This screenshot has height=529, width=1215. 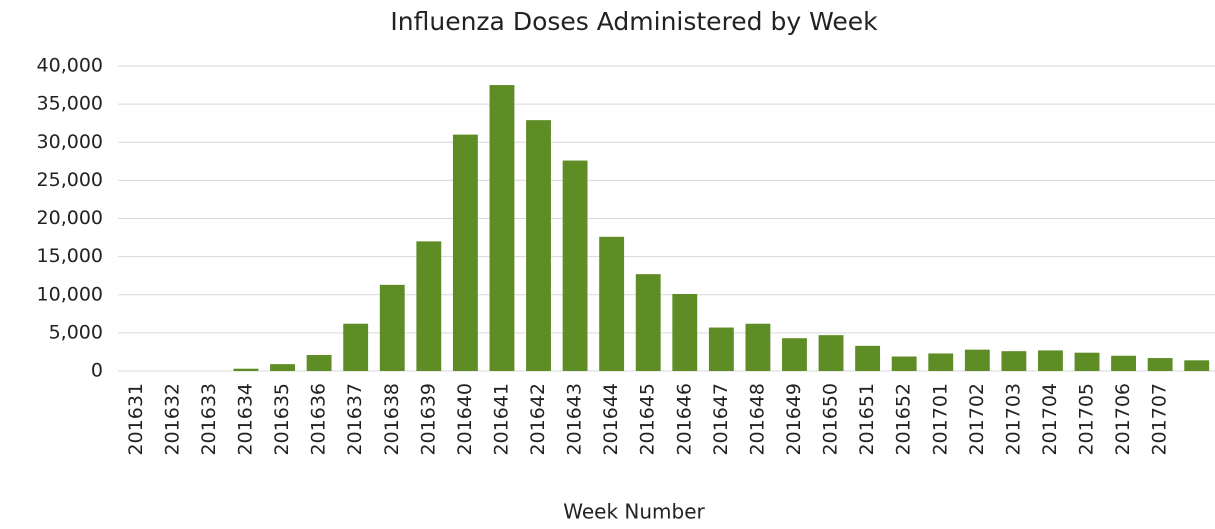 What do you see at coordinates (1160, 419) in the screenshot?
I see `x-tick-label: 201707` at bounding box center [1160, 419].